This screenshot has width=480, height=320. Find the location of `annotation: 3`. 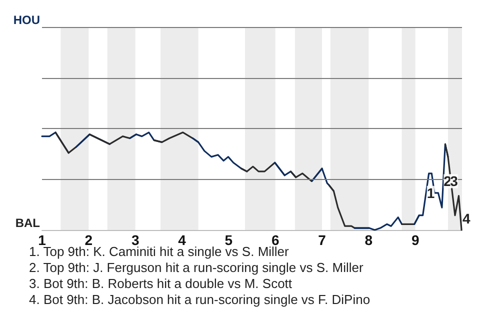

annotation: 3 is located at coordinates (454, 181).